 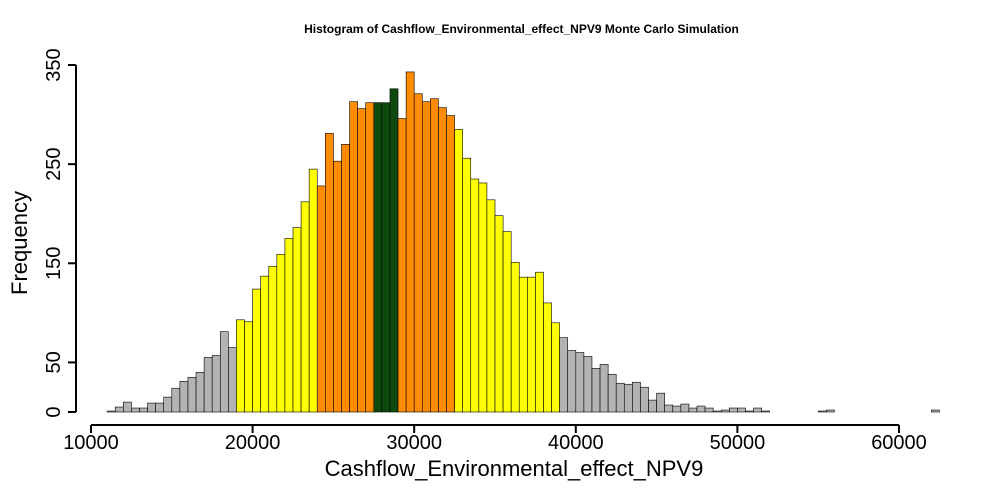 I want to click on x-tick-label: 50000, so click(x=738, y=443).